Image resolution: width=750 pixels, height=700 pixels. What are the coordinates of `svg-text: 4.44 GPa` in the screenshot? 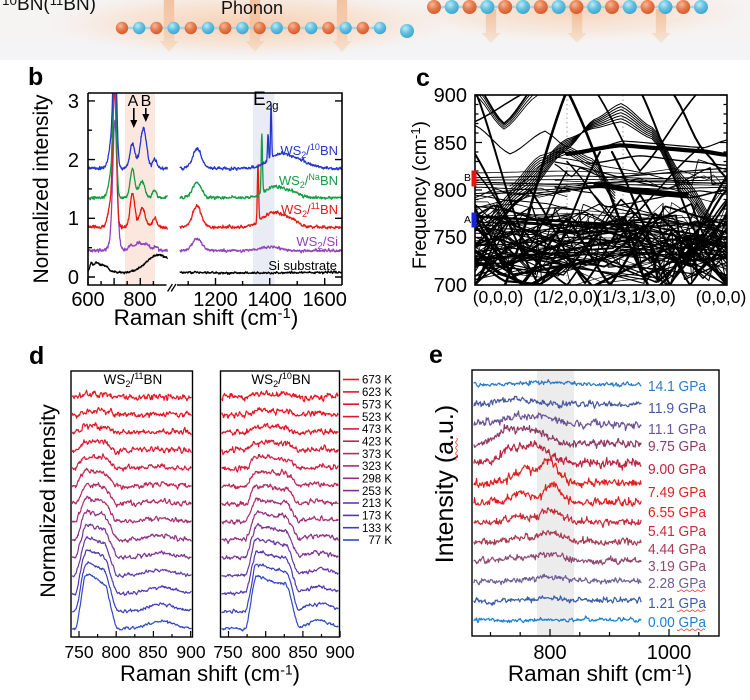 It's located at (677, 549).